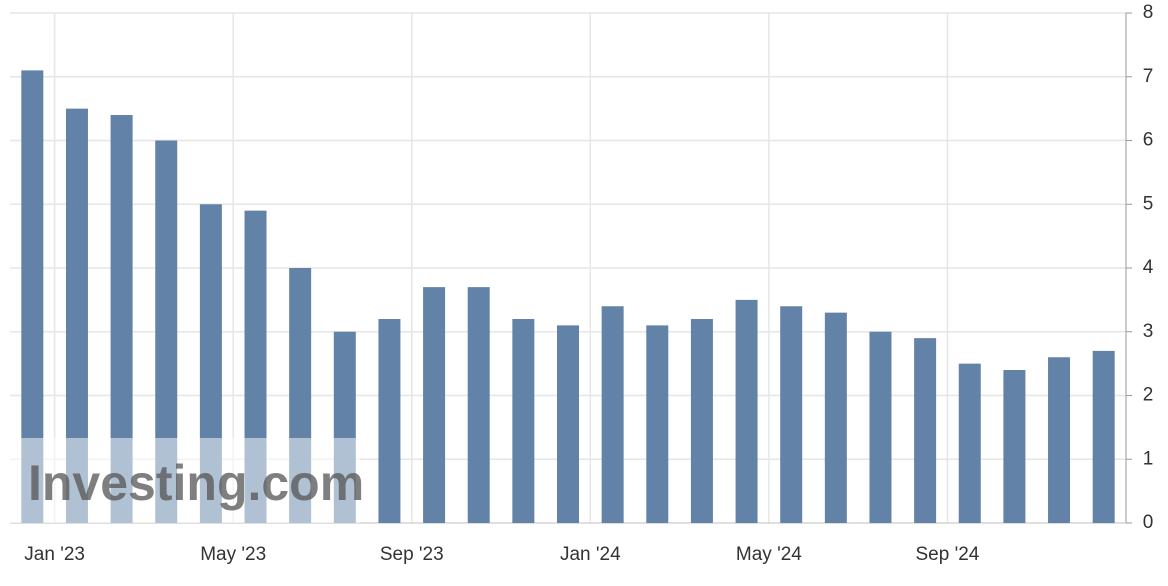 The width and height of the screenshot is (1168, 586). What do you see at coordinates (196, 483) in the screenshot?
I see `watermark: Investing.com` at bounding box center [196, 483].